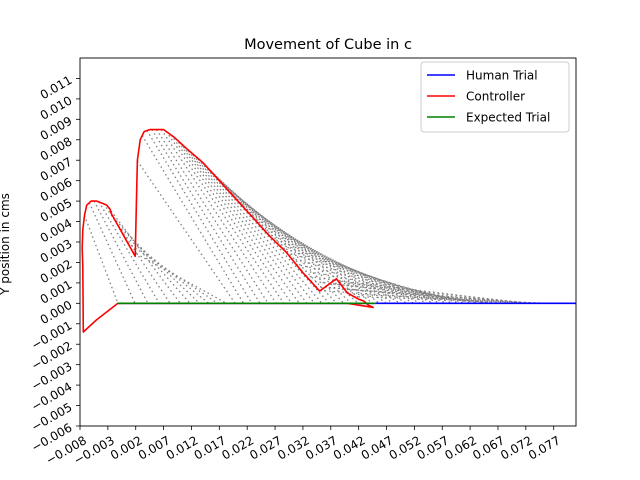  I want to click on legend-label: Controller, so click(495, 97).